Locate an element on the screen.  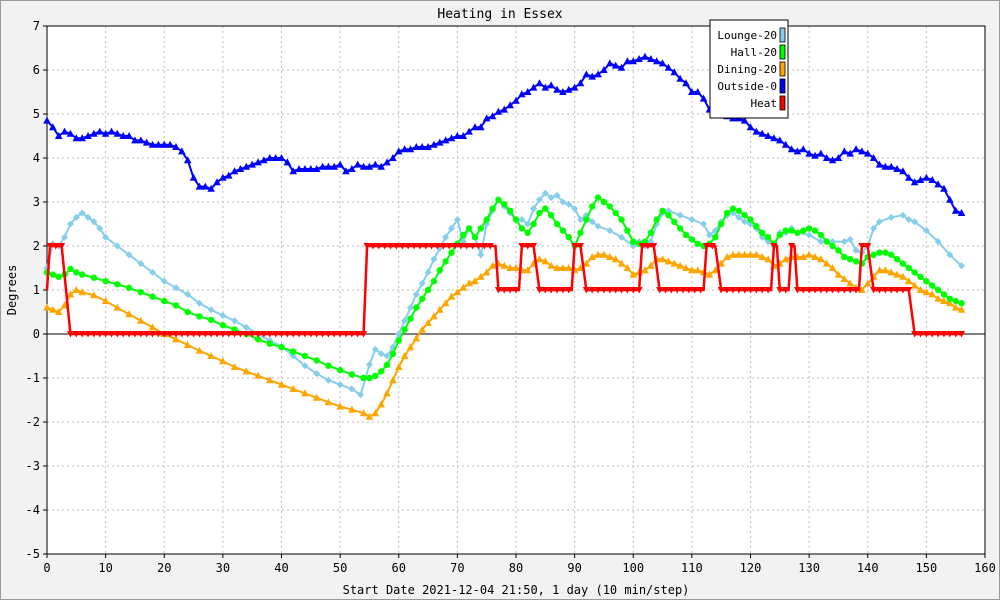
x-tick-label: 80 is located at coordinates (516, 568).